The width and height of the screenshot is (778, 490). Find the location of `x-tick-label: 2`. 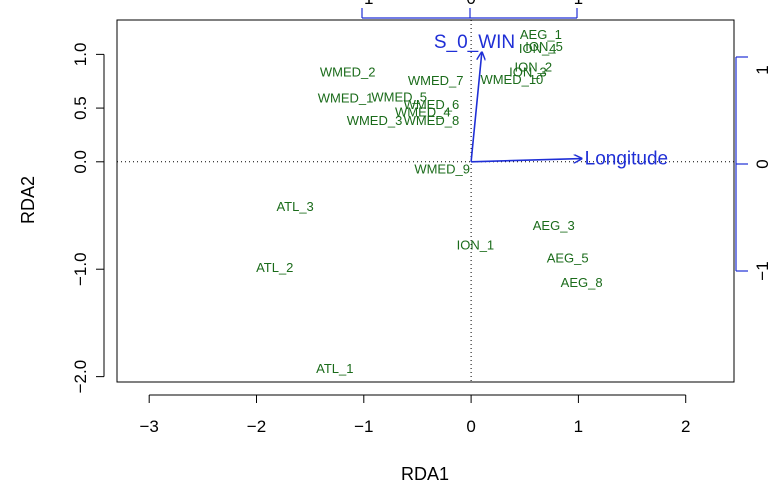

x-tick-label: 2 is located at coordinates (685, 426).